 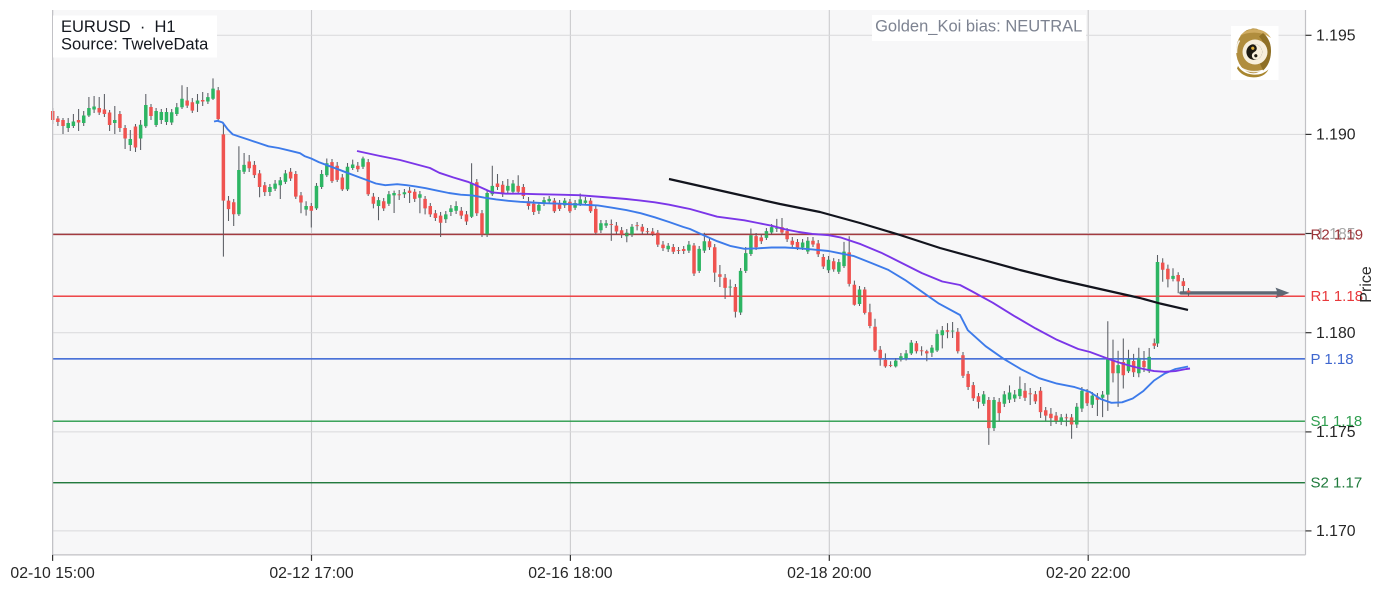 What do you see at coordinates (1336, 531) in the screenshot?
I see `svg-text: 1.170` at bounding box center [1336, 531].